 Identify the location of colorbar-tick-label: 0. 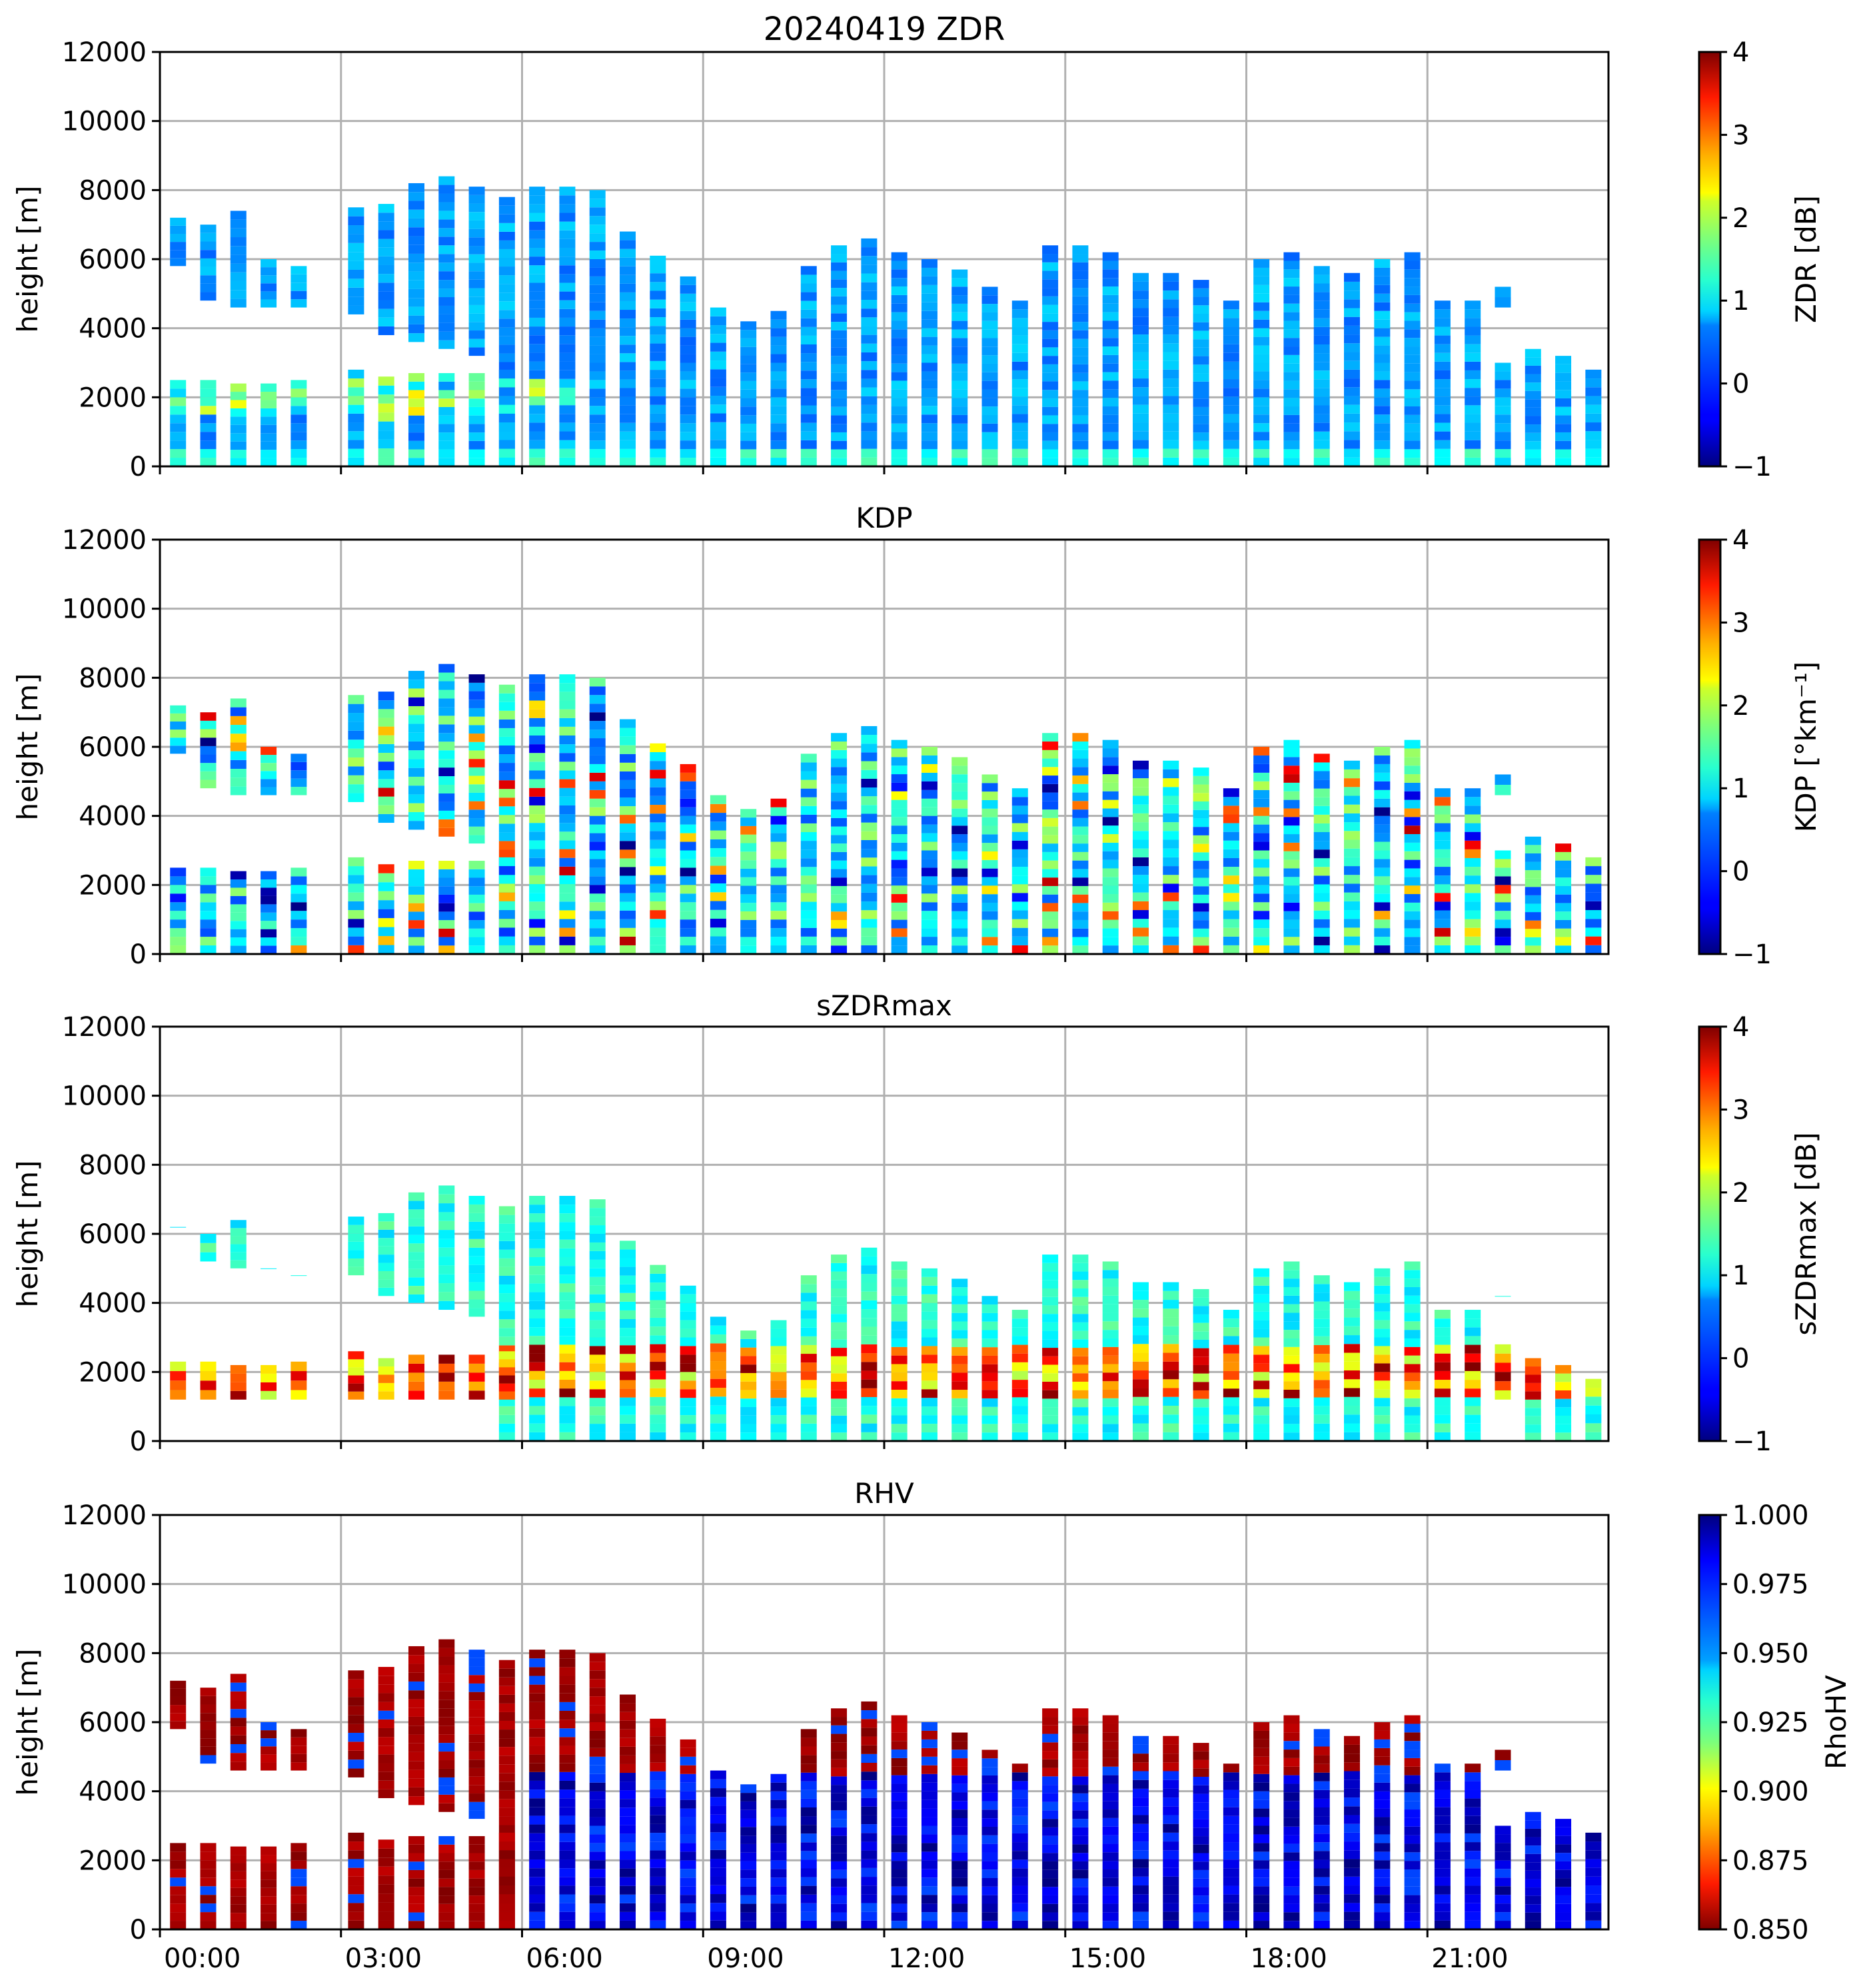
(1740, 872).